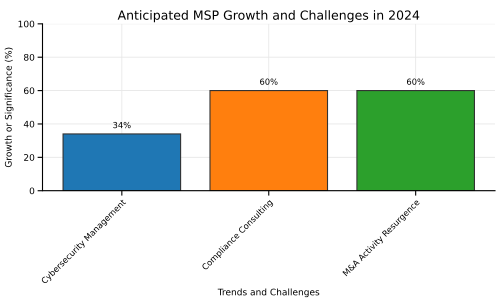 Image resolution: width=500 pixels, height=298 pixels. I want to click on y-tick-label: 0, so click(32, 190).